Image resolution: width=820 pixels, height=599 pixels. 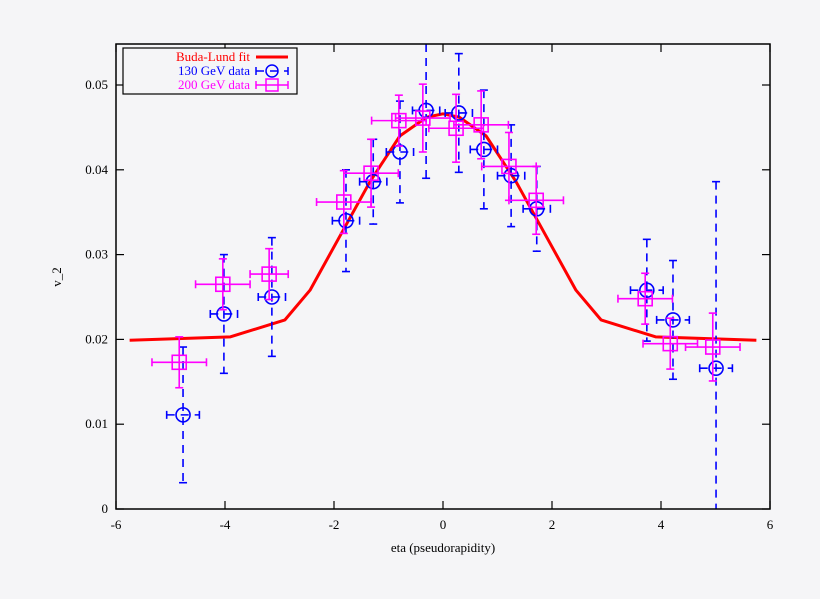 I want to click on y-tick-label: 0.03, so click(x=96, y=254).